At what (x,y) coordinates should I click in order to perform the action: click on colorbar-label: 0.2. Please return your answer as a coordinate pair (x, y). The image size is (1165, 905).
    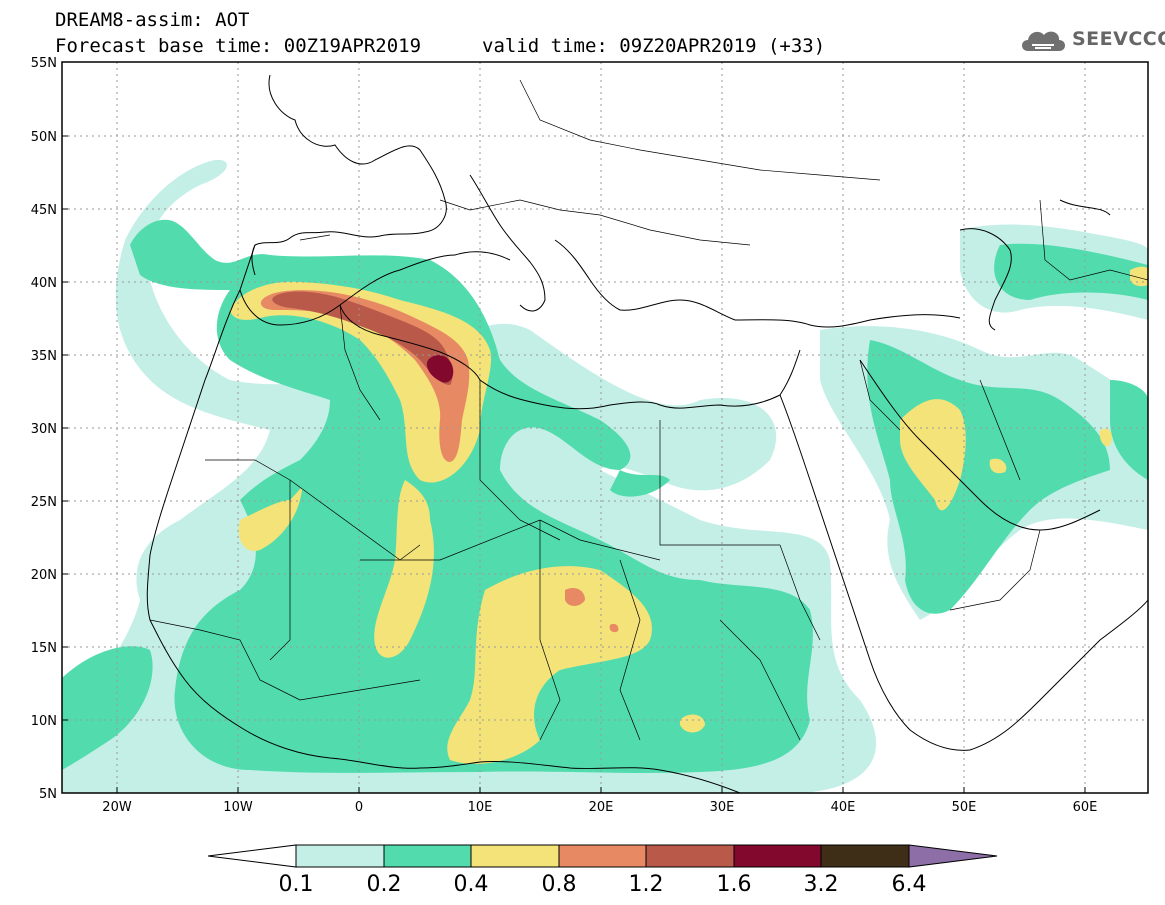
    Looking at the image, I should click on (384, 884).